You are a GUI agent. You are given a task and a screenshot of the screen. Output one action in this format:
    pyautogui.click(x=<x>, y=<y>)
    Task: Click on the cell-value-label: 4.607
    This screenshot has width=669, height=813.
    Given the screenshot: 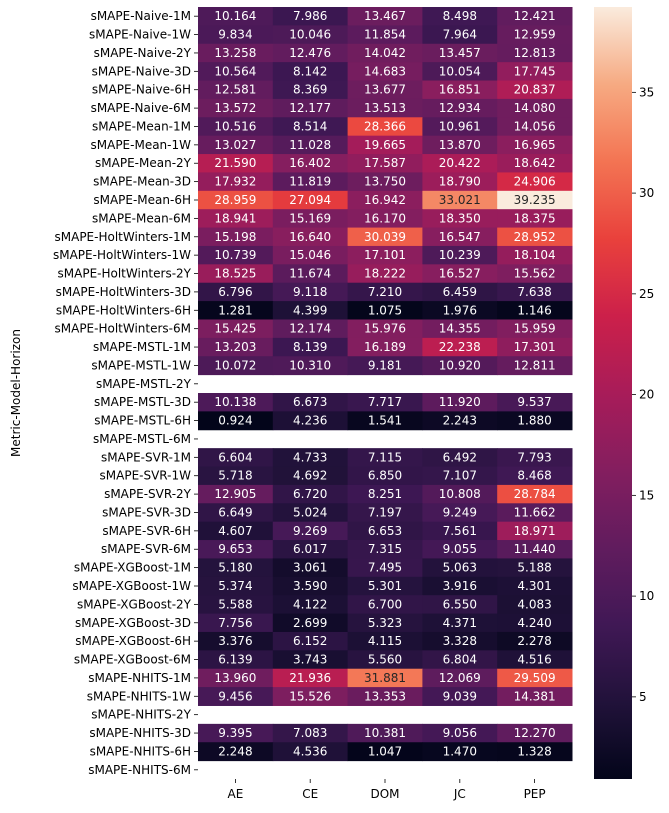 What is the action you would take?
    pyautogui.click(x=235, y=531)
    